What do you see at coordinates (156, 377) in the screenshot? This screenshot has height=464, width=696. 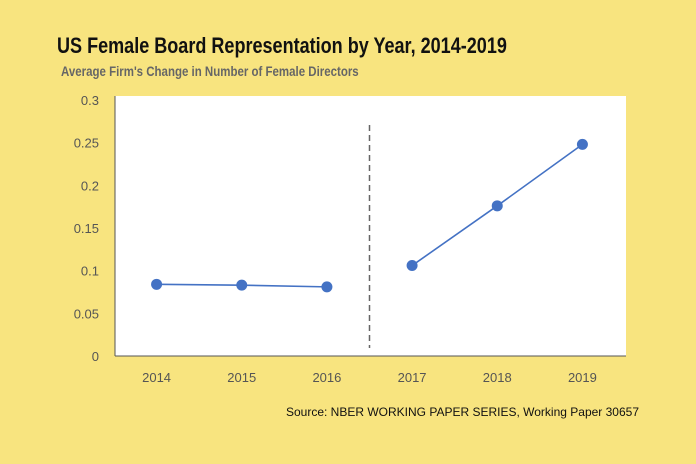 I see `x-tick-label: 2014` at bounding box center [156, 377].